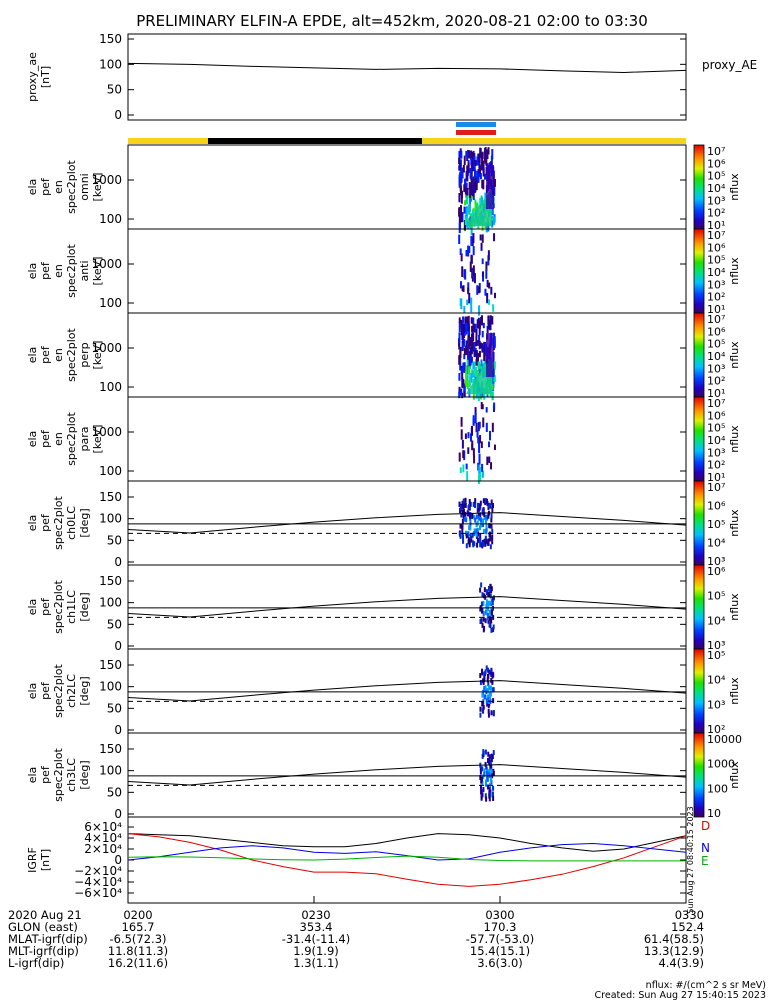 This screenshot has width=775, height=1000. Describe the element at coordinates (500, 963) in the screenshot. I see `footer-value: 3.6(3.0)` at that location.